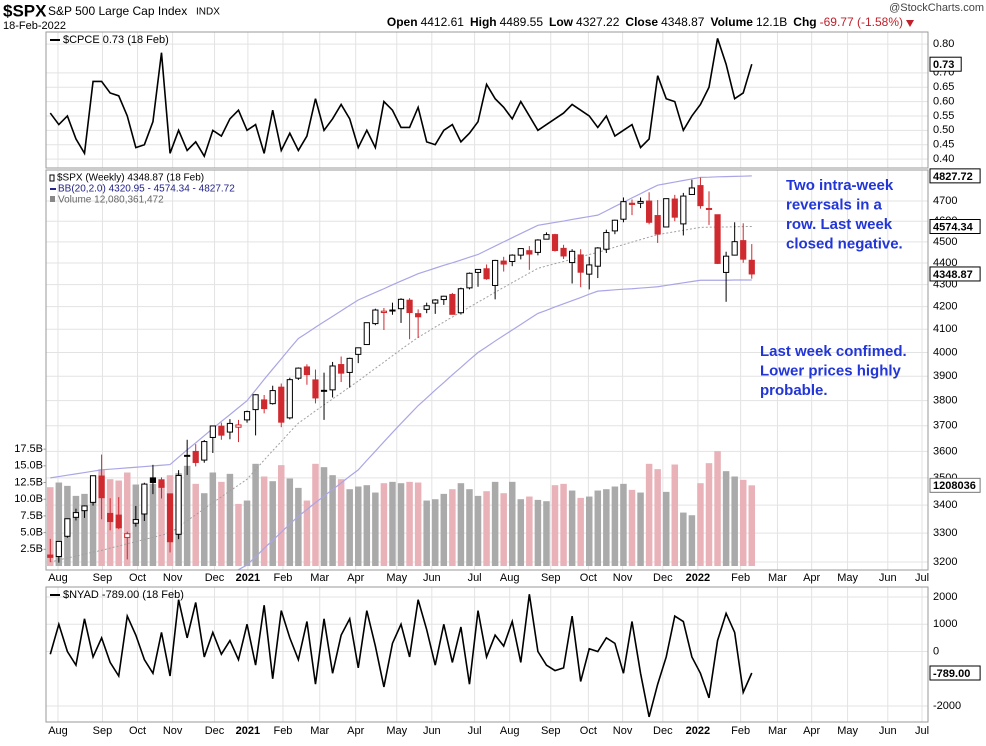  I want to click on credit: @StockCharts.com, so click(936, 8).